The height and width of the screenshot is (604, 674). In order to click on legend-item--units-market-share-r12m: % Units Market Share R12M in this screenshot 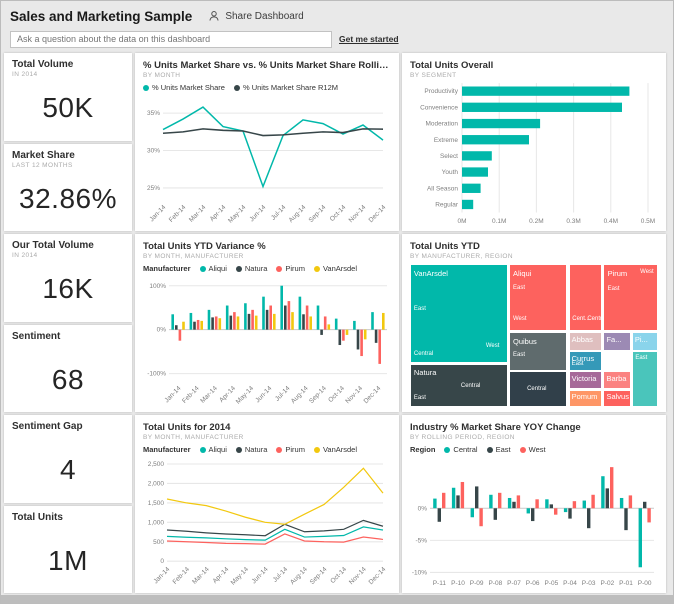, I will do `click(285, 87)`.